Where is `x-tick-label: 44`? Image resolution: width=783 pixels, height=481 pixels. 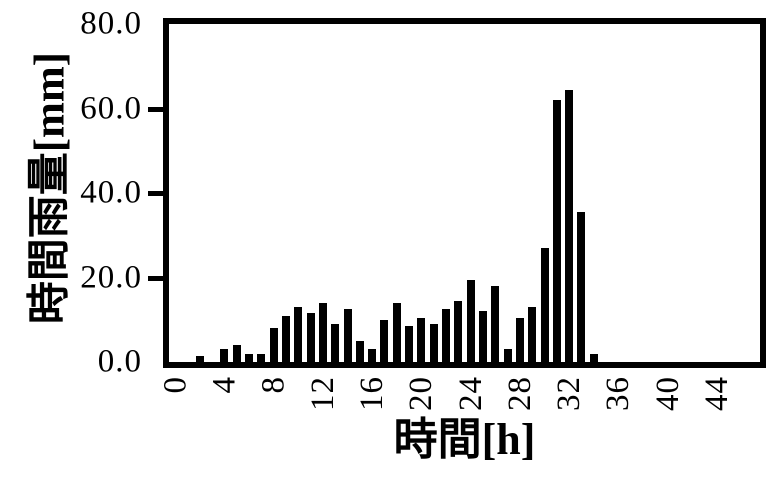
x-tick-label: 44 is located at coordinates (716, 393).